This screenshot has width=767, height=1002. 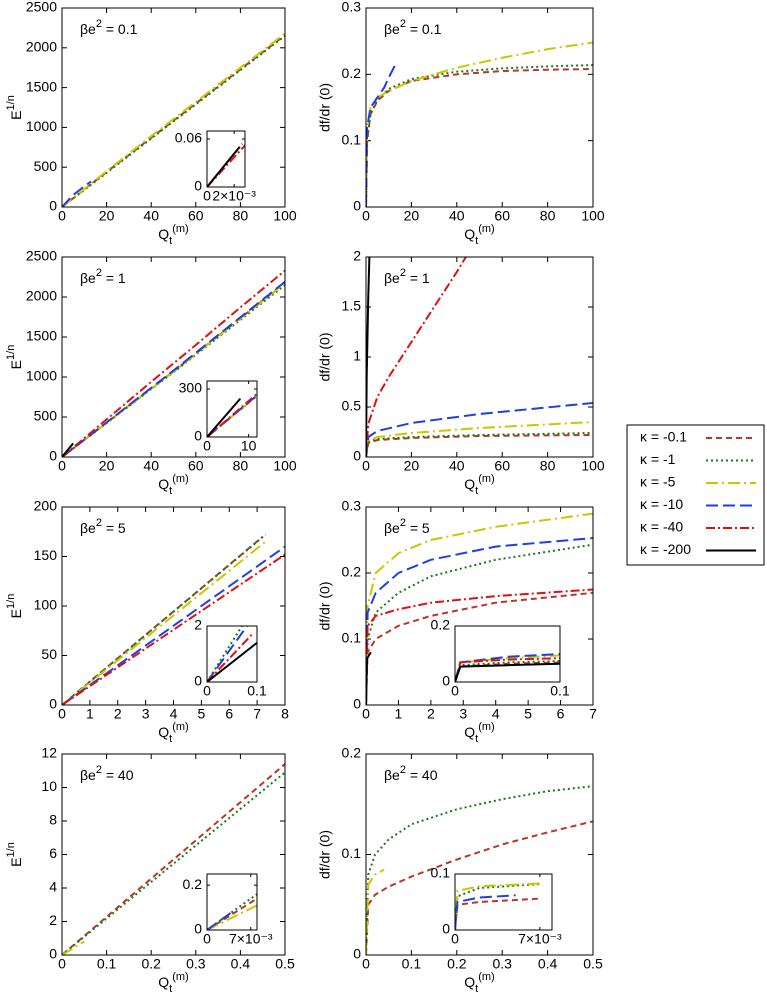 What do you see at coordinates (234, 196) in the screenshot?
I see `x-tick-label: 2×10⁻³` at bounding box center [234, 196].